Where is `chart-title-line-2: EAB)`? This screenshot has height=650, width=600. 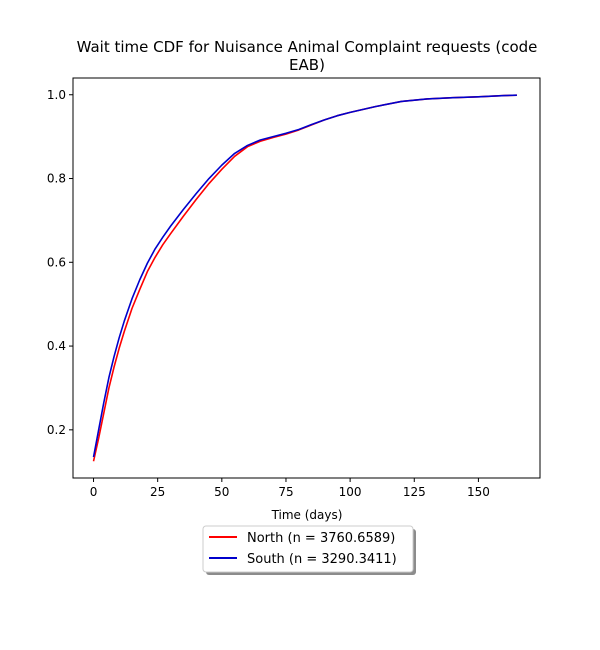
chart-title-line-2: EAB) is located at coordinates (307, 65).